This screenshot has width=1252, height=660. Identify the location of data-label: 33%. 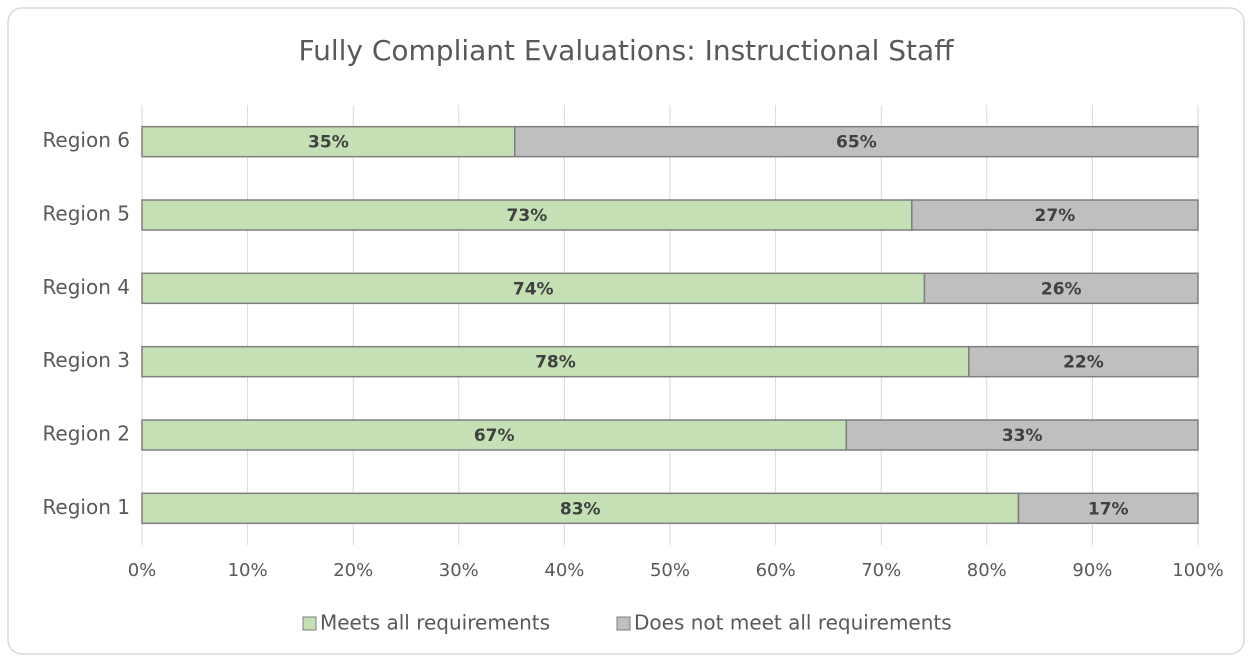
(1022, 436).